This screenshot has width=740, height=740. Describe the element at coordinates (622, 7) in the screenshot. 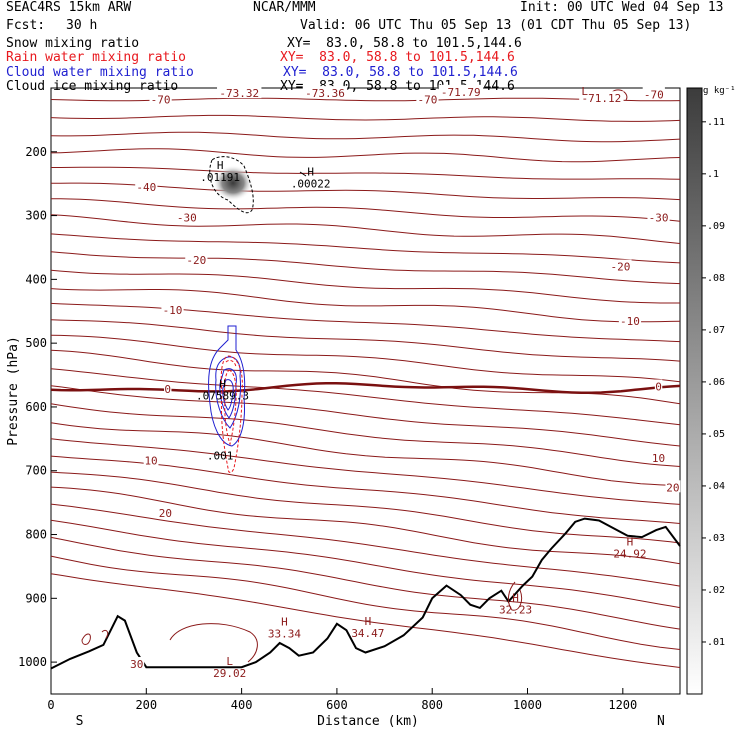

I see `init-time: Init: 00 UTC Wed 04 Sep 13` at that location.